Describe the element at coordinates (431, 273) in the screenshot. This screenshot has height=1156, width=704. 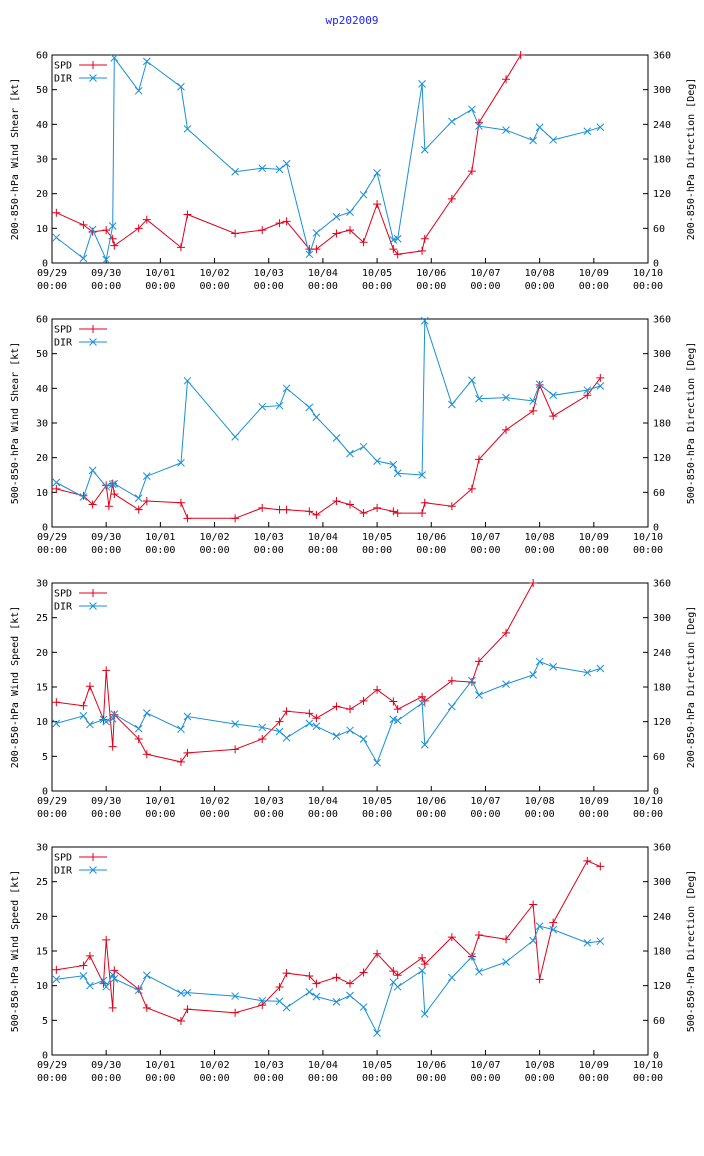
I see `x-tick-date: 10/06` at that location.